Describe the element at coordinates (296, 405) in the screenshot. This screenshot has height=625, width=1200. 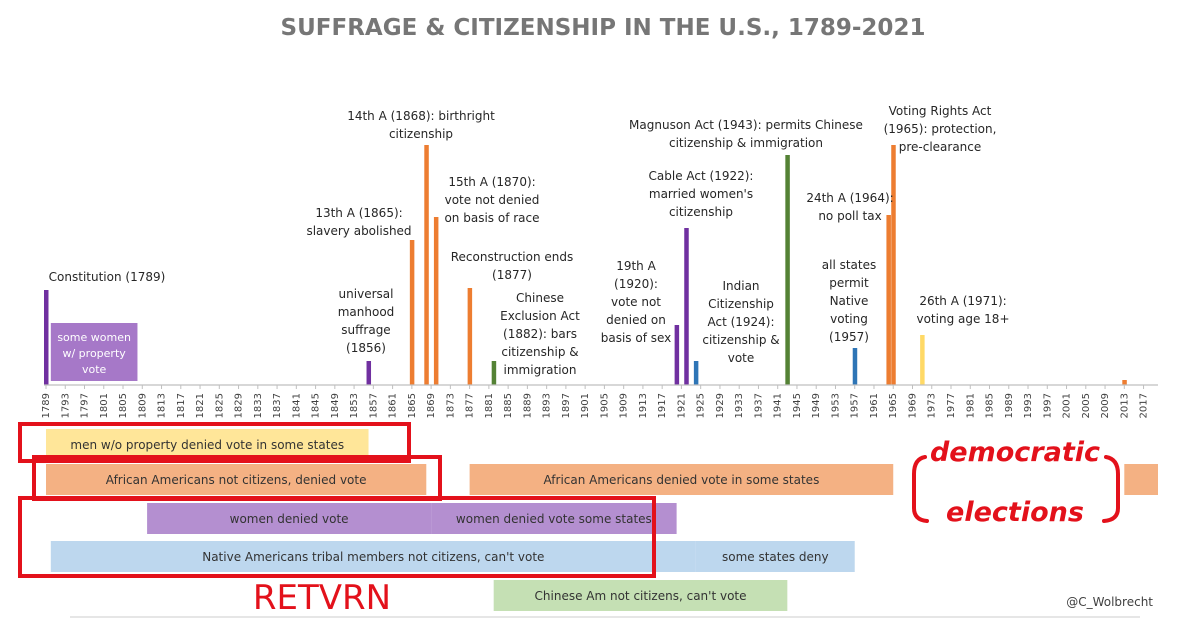
I see `tick-label: 1841` at that location.